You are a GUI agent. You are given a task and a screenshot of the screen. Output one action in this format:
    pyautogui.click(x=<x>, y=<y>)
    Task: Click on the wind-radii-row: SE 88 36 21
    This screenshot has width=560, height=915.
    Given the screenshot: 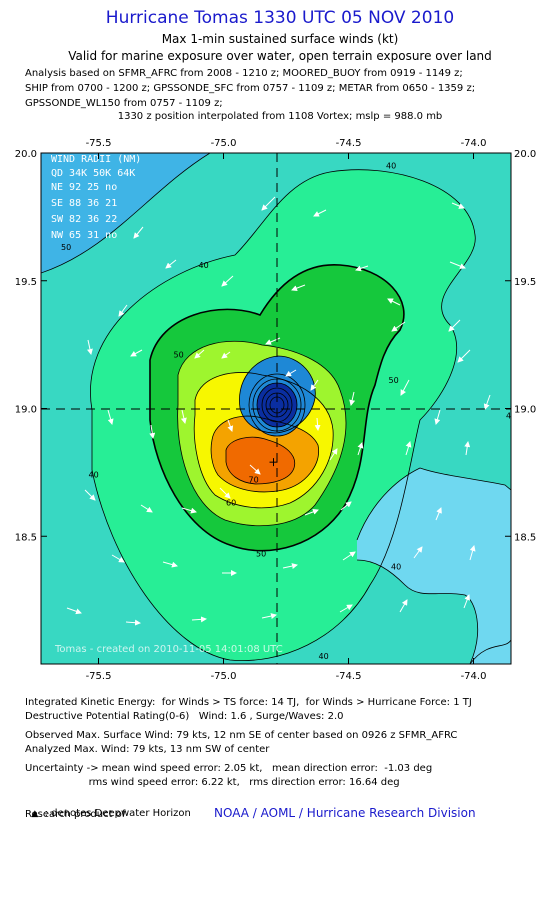 What is the action you would take?
    pyautogui.click(x=84, y=203)
    